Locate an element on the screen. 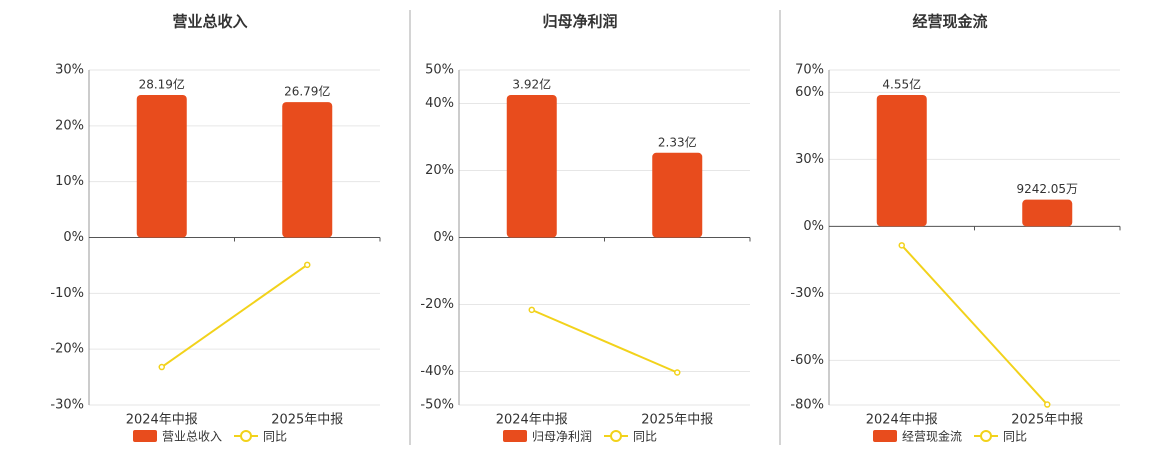  bar-value-label: 9242.05万 is located at coordinates (1047, 189).